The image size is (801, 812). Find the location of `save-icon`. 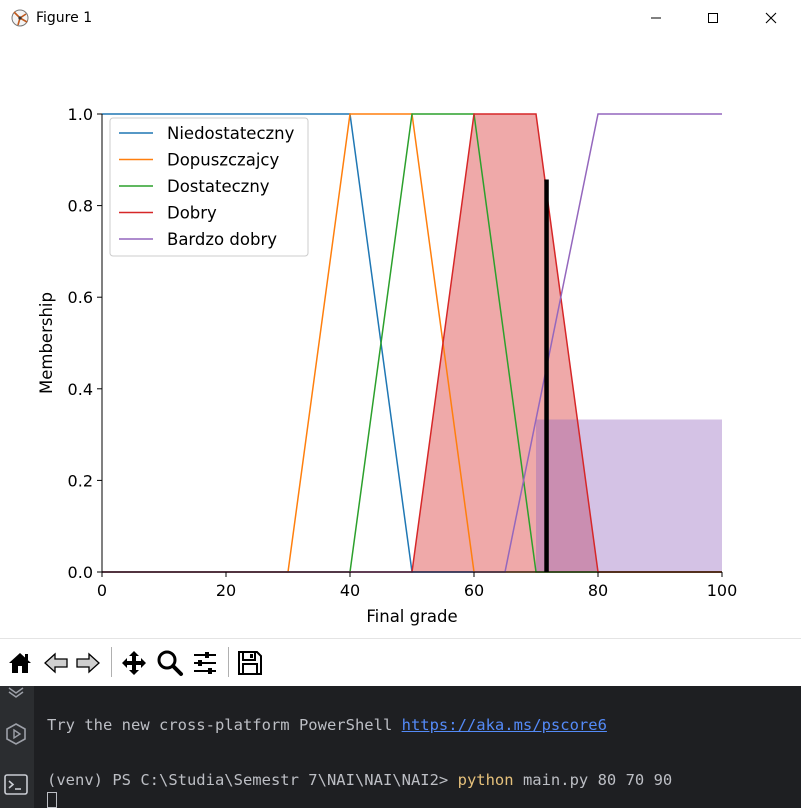

save-icon is located at coordinates (250, 663).